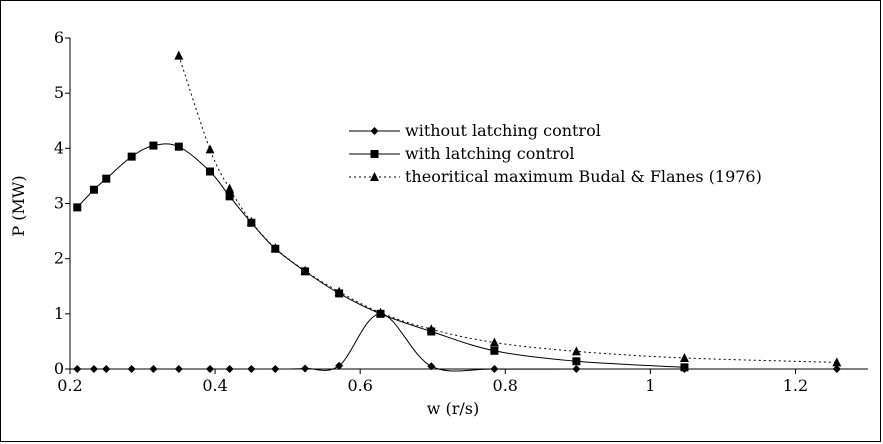  Describe the element at coordinates (59, 203) in the screenshot. I see `y-tick-label: 3` at that location.